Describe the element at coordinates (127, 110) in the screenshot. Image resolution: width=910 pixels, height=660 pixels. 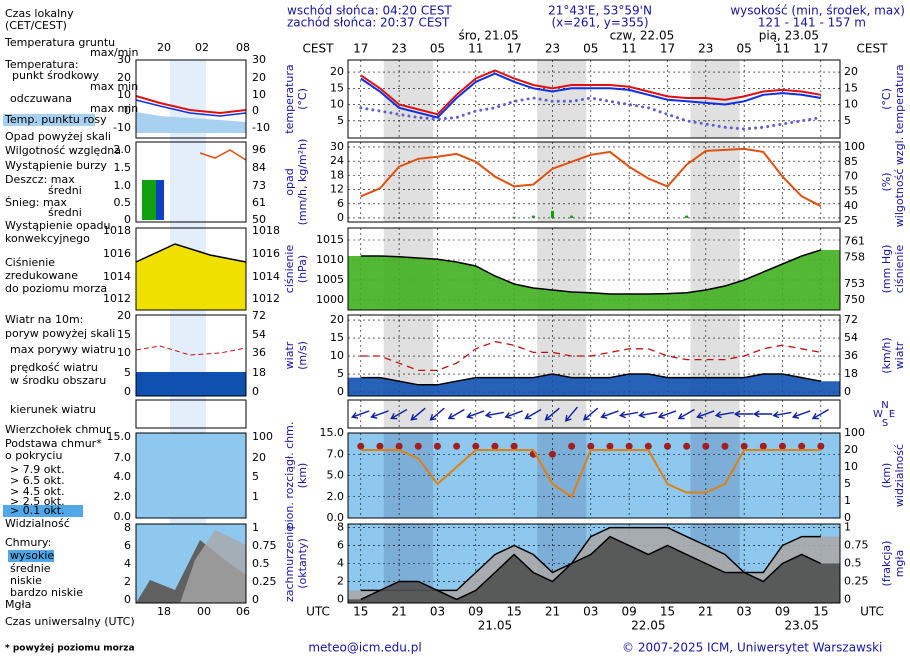
I see `mini-tick-label: 0` at that location.